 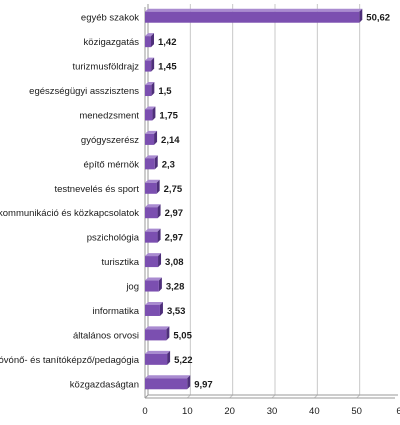 I want to click on category-label-egeszsegugyi-asszisztens: egészségügyi asszisztens, so click(x=84, y=91).